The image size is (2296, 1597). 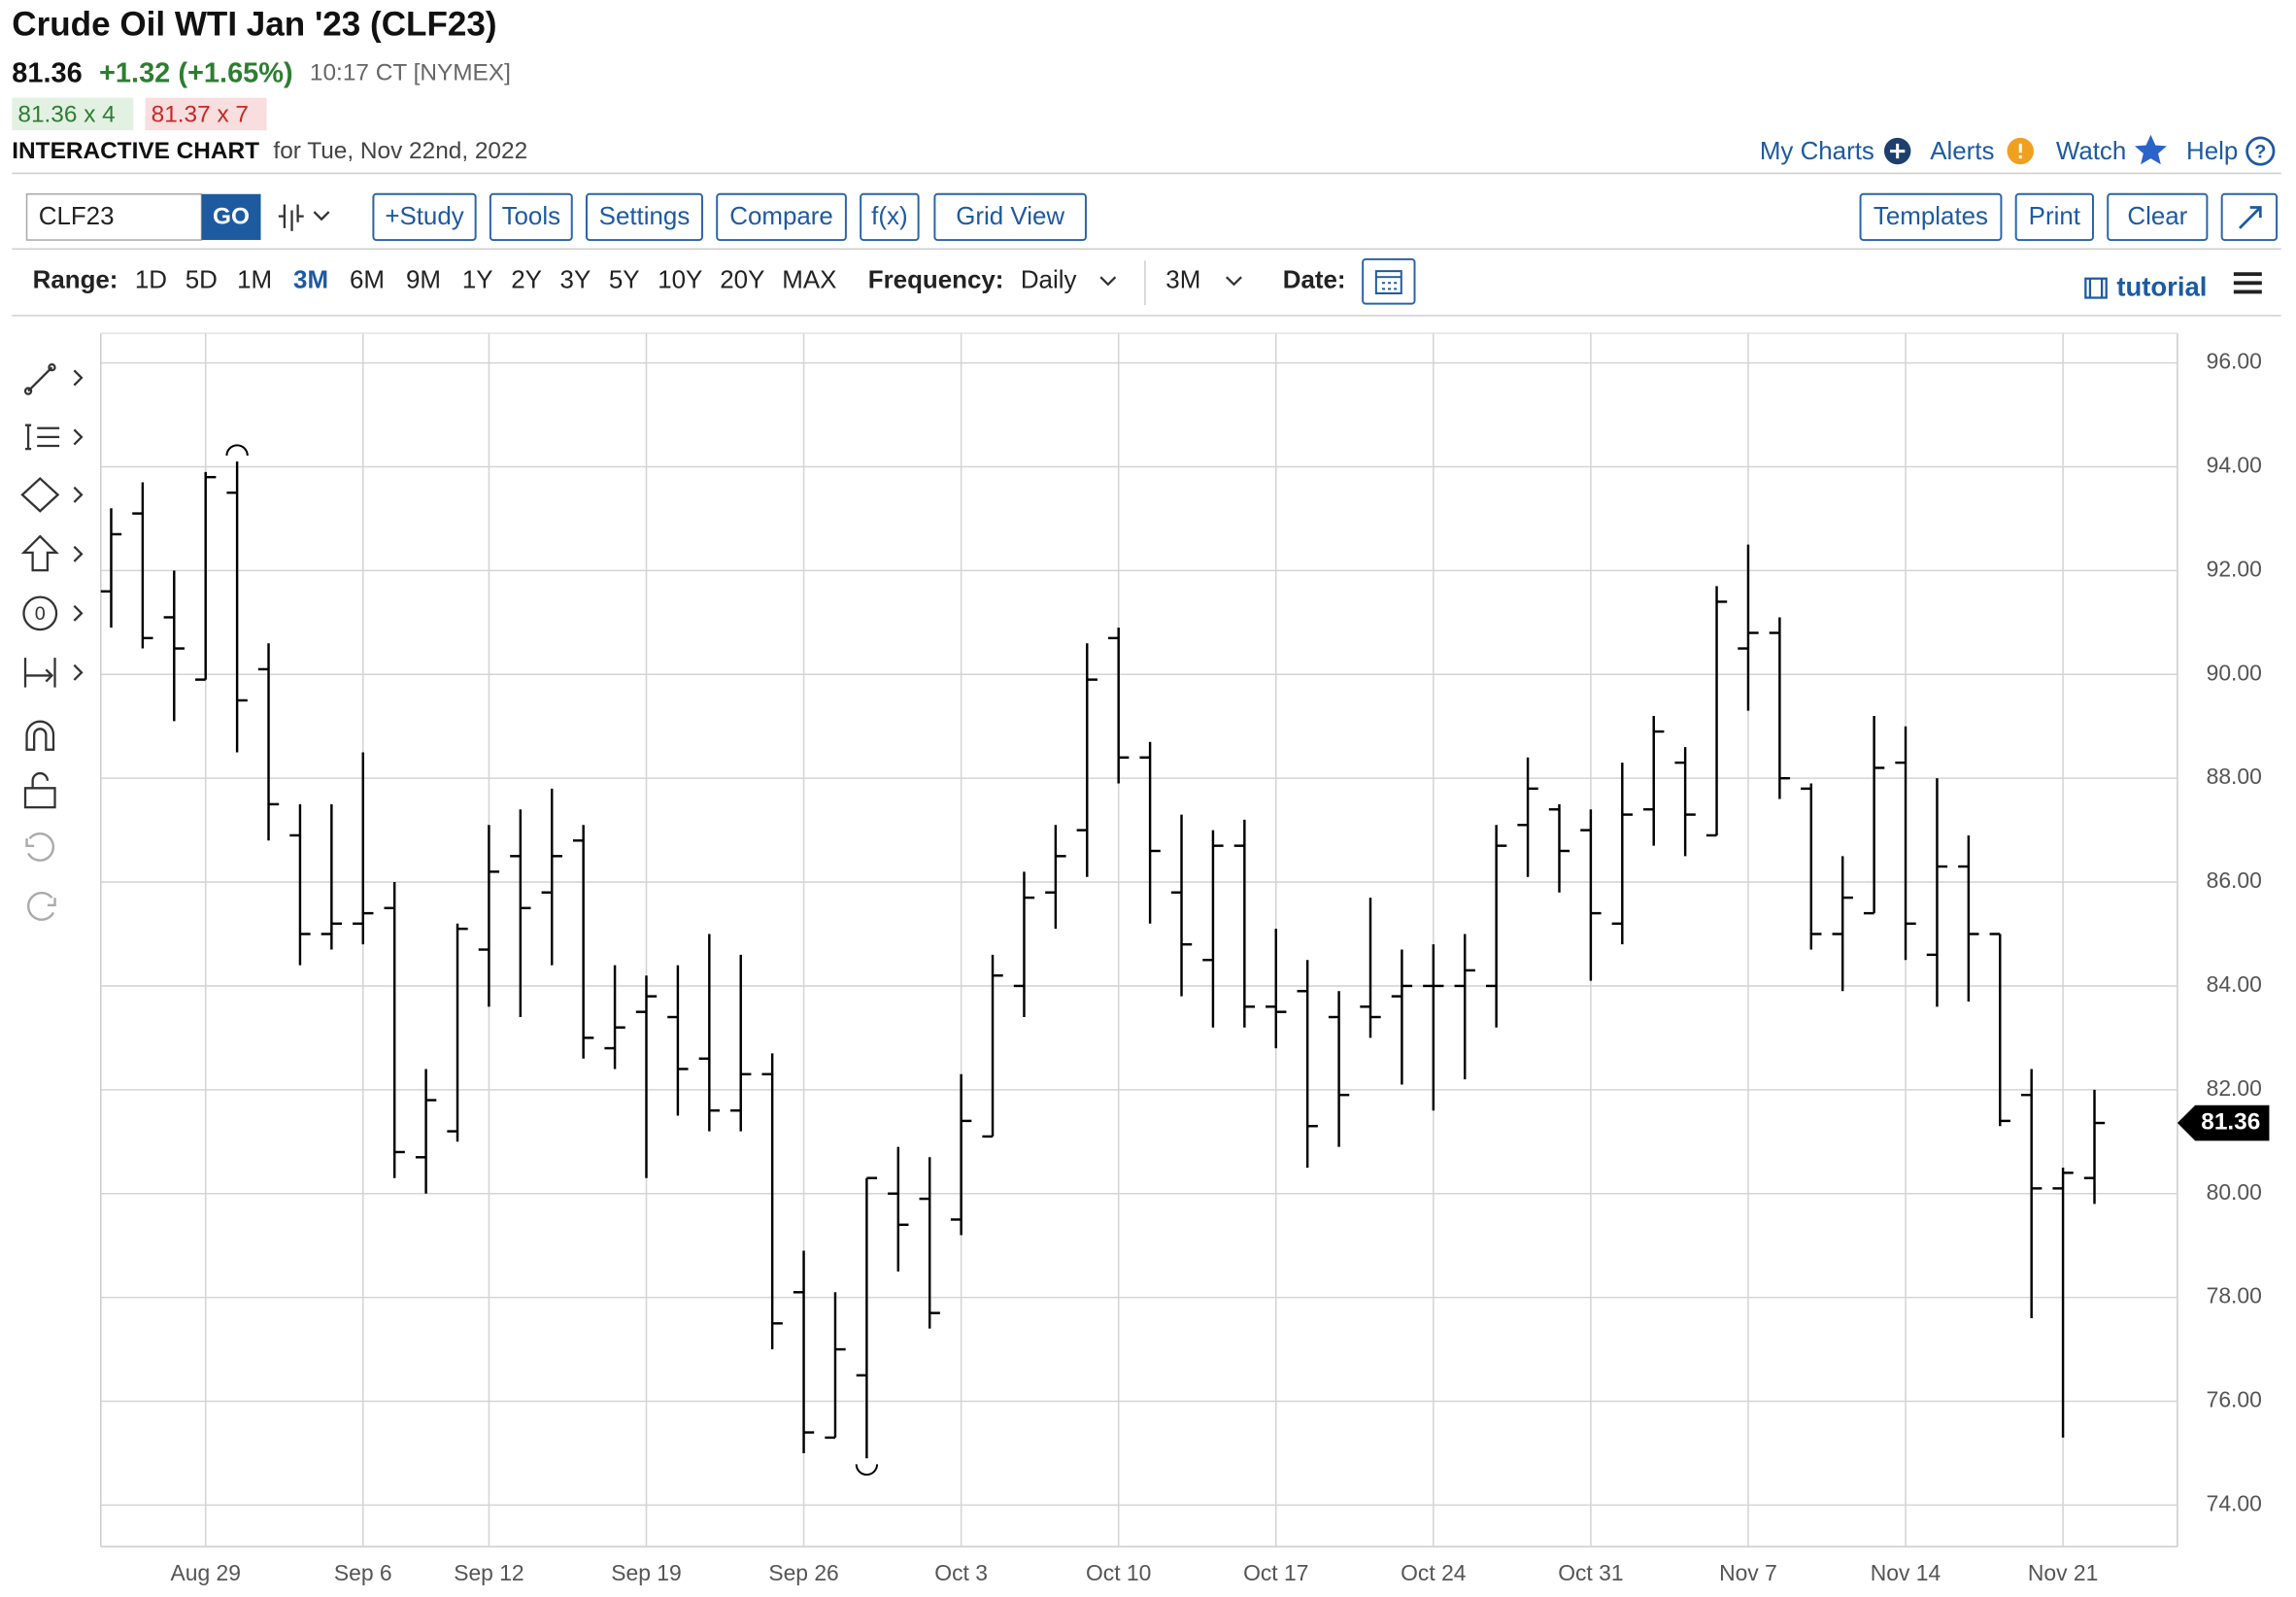 What do you see at coordinates (478, 280) in the screenshot?
I see `range-option: 1Y` at bounding box center [478, 280].